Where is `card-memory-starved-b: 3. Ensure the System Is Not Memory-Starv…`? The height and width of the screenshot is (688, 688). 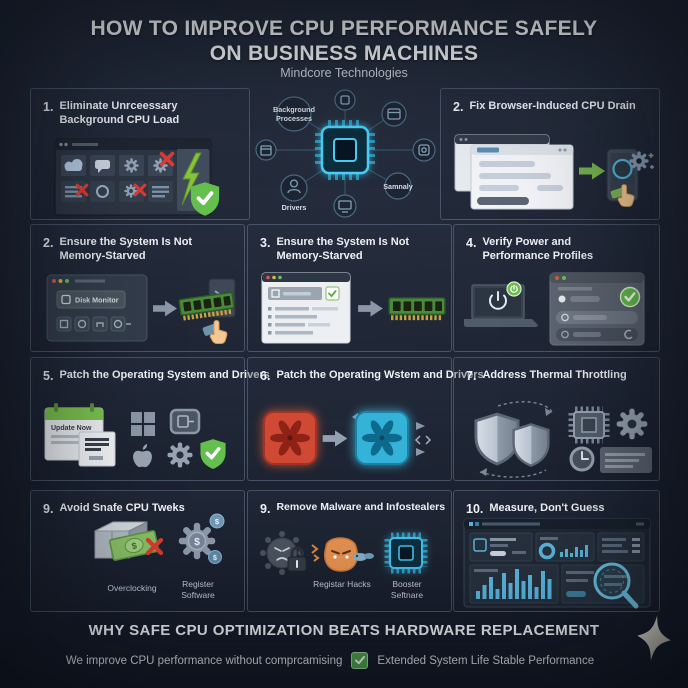 card-memory-starved-b: 3. Ensure the System Is Not Memory-Starv… is located at coordinates (349, 288).